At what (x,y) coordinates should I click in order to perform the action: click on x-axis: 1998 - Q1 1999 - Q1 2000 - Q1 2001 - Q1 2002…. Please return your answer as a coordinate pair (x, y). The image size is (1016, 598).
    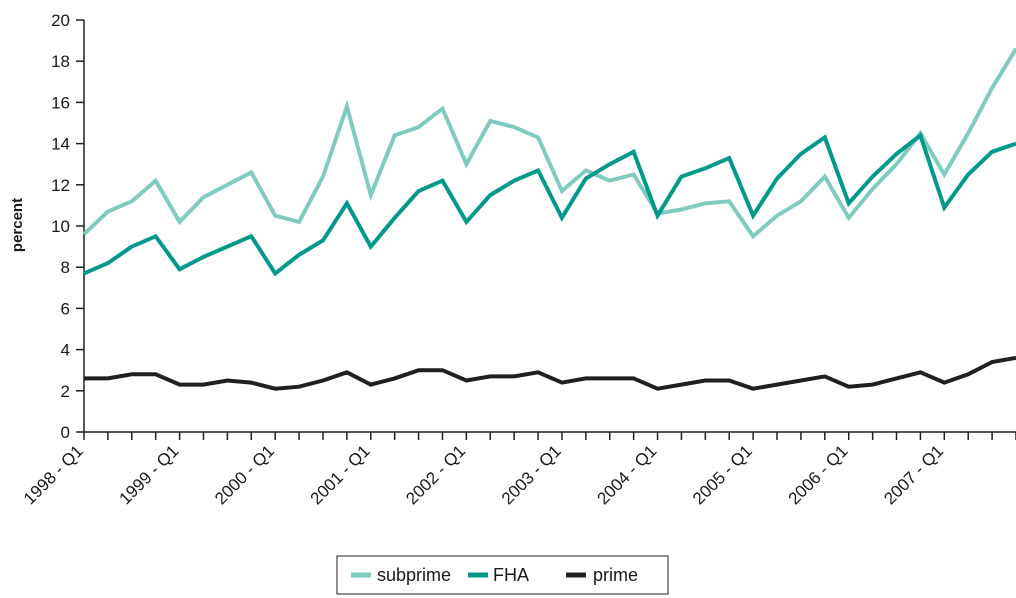
    Looking at the image, I should click on (518, 469).